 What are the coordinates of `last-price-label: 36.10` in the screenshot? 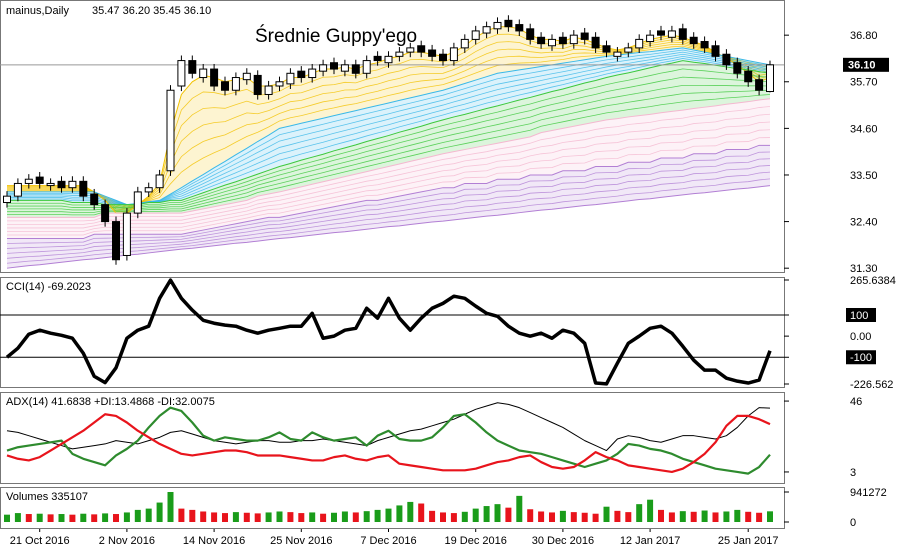 It's located at (862, 66).